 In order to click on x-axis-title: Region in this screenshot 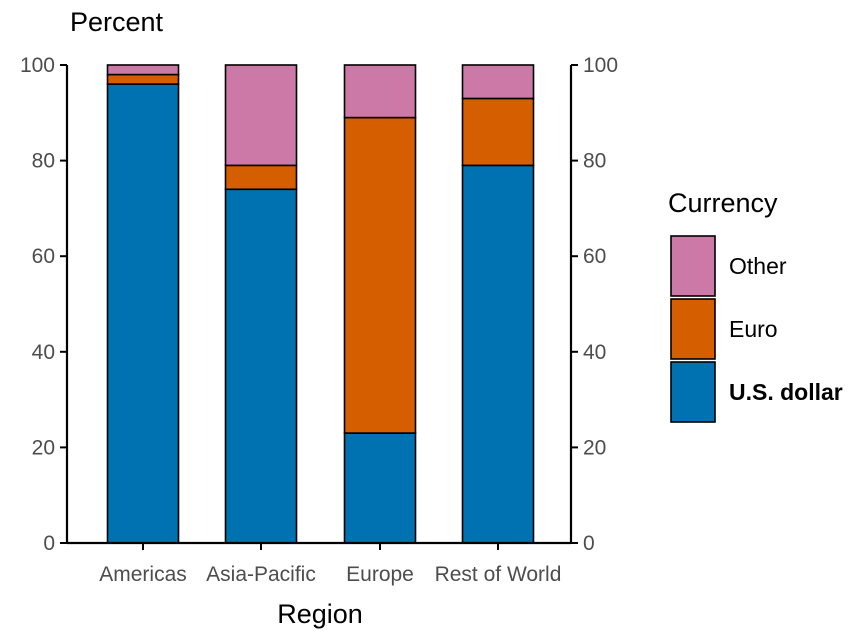, I will do `click(320, 614)`.